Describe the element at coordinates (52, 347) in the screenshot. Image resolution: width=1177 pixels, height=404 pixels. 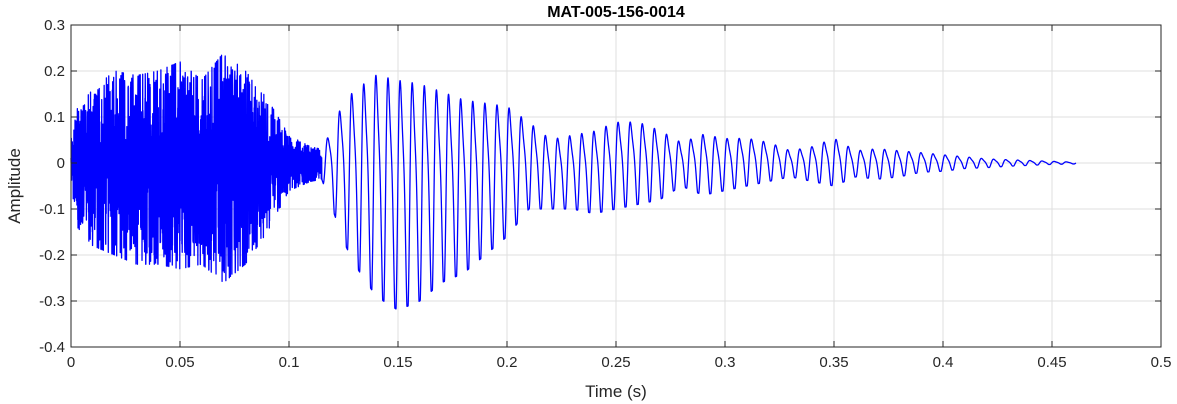
I see `y-tick-label: -0.4` at that location.